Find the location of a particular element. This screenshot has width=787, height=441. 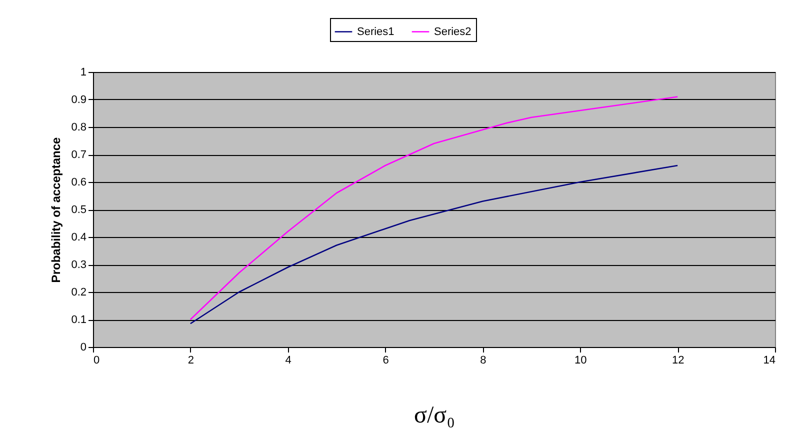

x-tick-label: 6 is located at coordinates (385, 360).